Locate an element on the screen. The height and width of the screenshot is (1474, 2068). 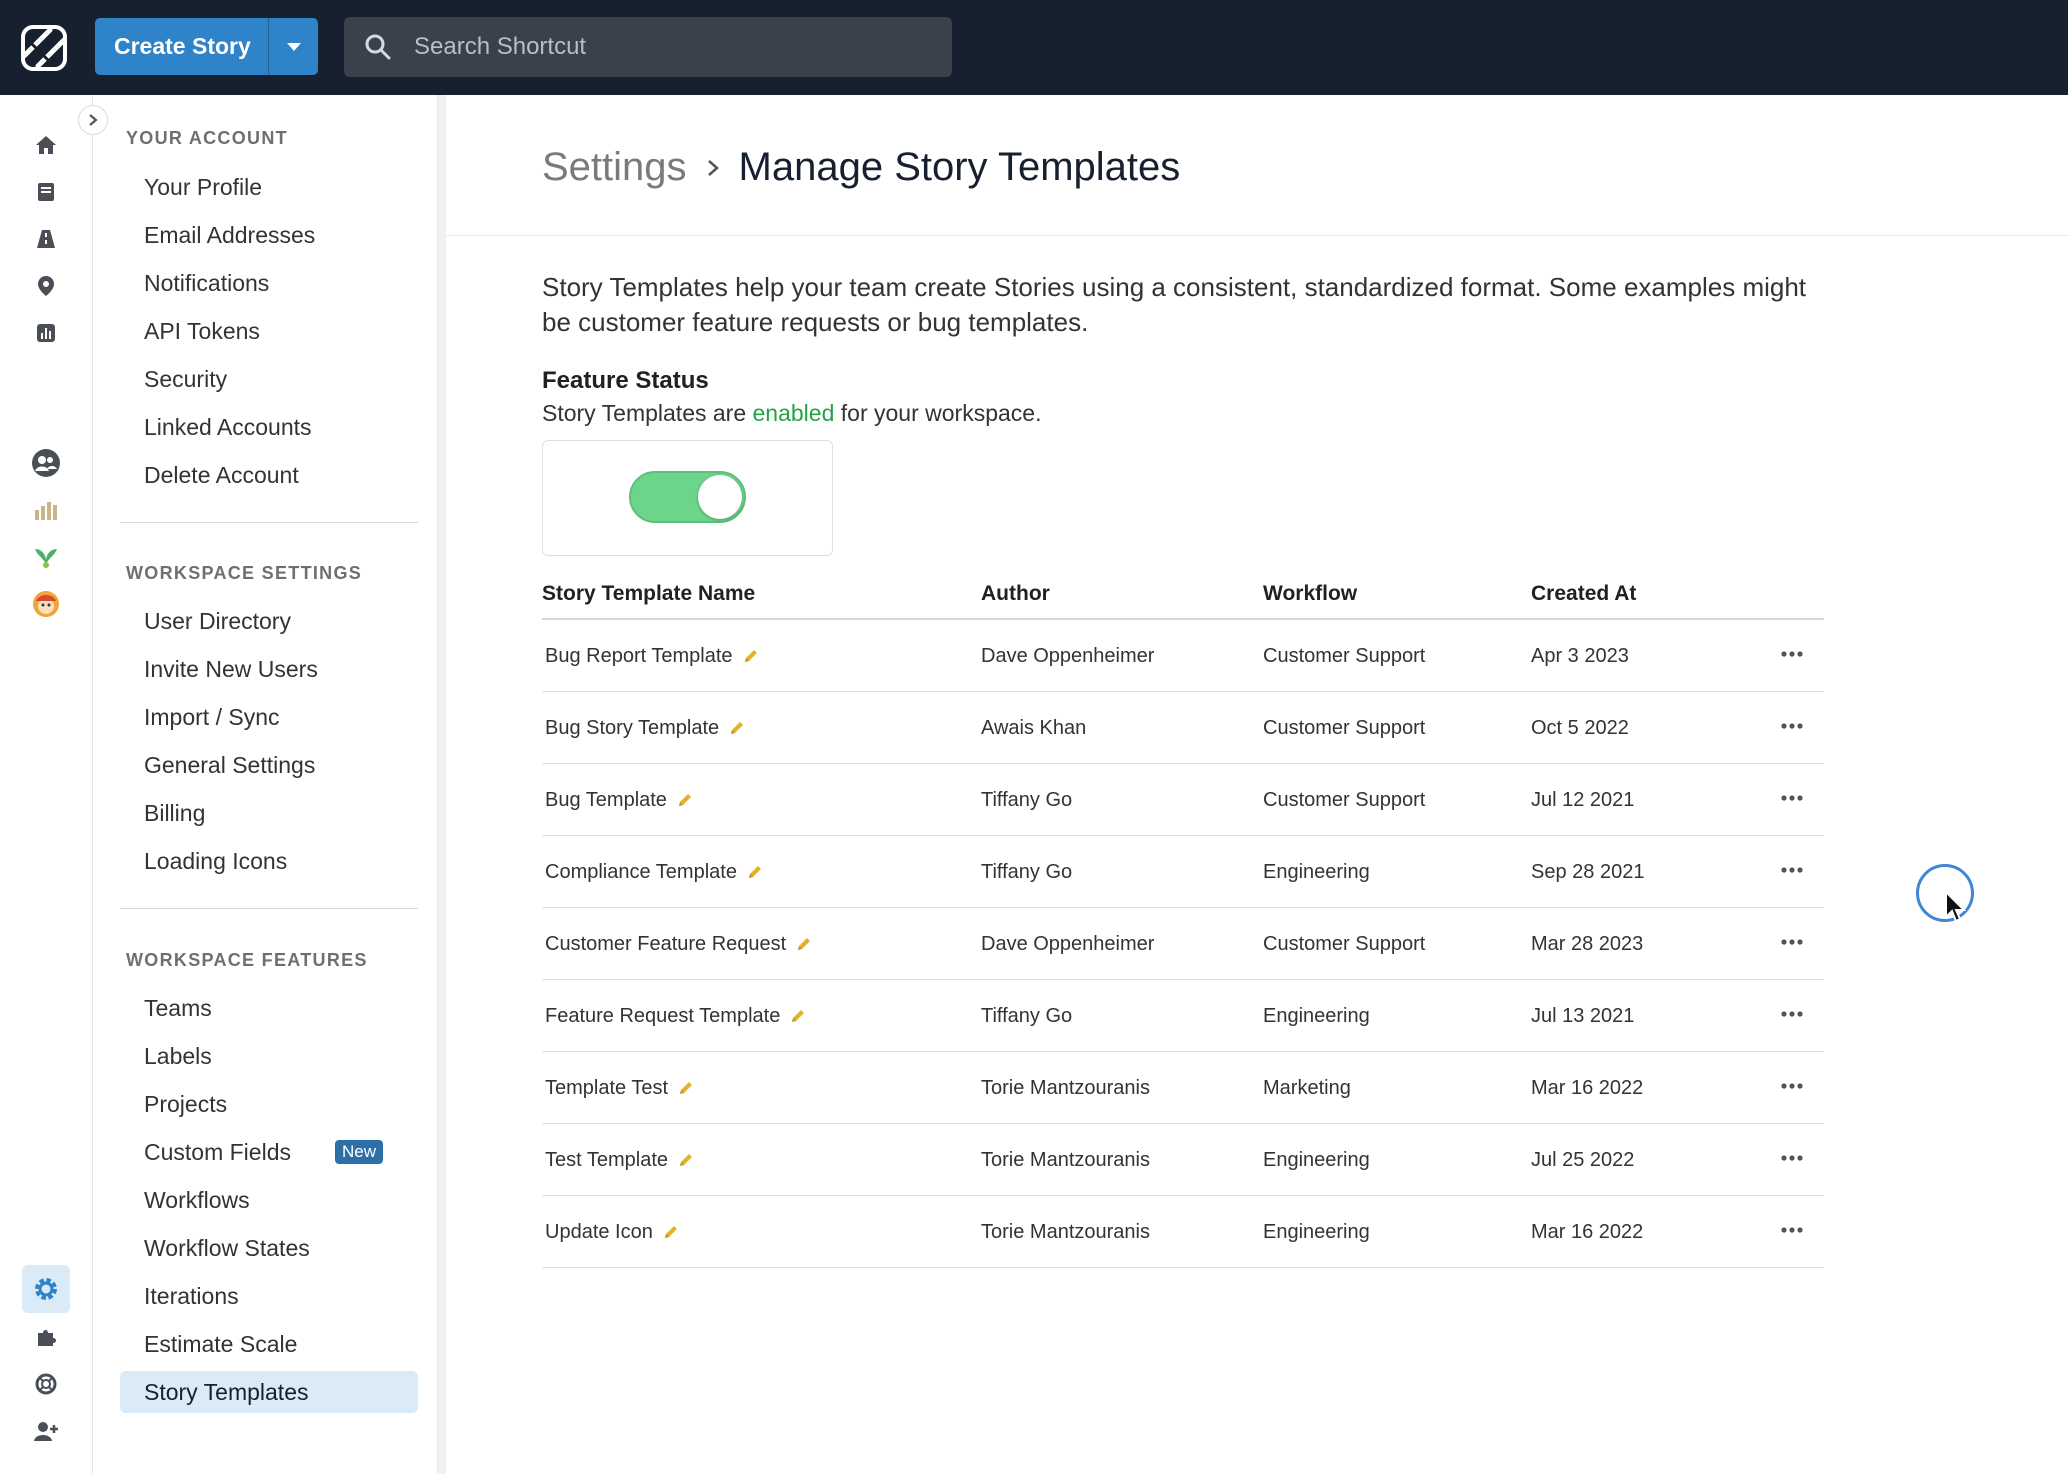
template-name-cell: Compliance Template is located at coordinates (654, 872).